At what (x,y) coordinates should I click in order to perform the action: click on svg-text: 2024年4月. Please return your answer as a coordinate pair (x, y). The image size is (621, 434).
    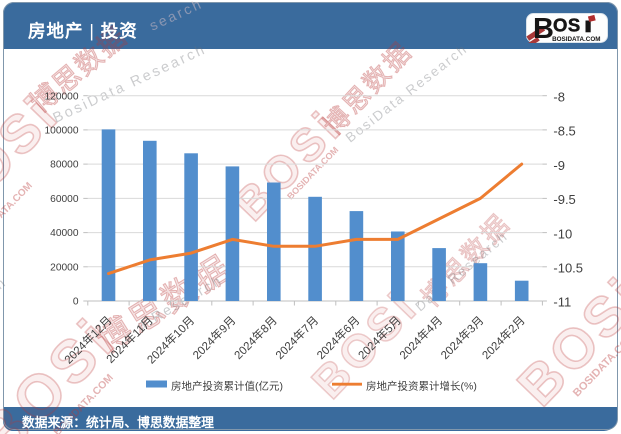
    Looking at the image, I should click on (420, 337).